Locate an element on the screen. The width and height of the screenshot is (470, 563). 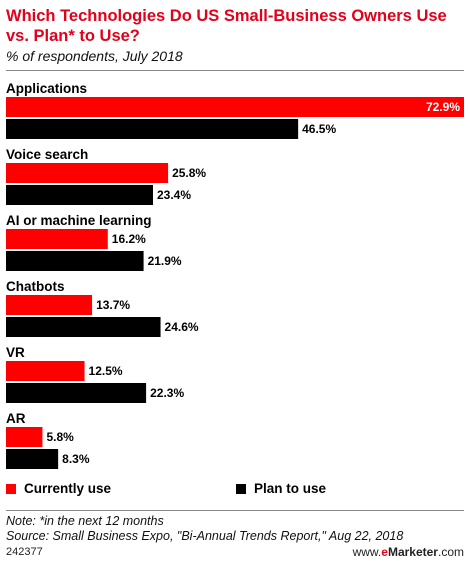
legend-item-plan-to-use: Plan to use is located at coordinates (281, 488).